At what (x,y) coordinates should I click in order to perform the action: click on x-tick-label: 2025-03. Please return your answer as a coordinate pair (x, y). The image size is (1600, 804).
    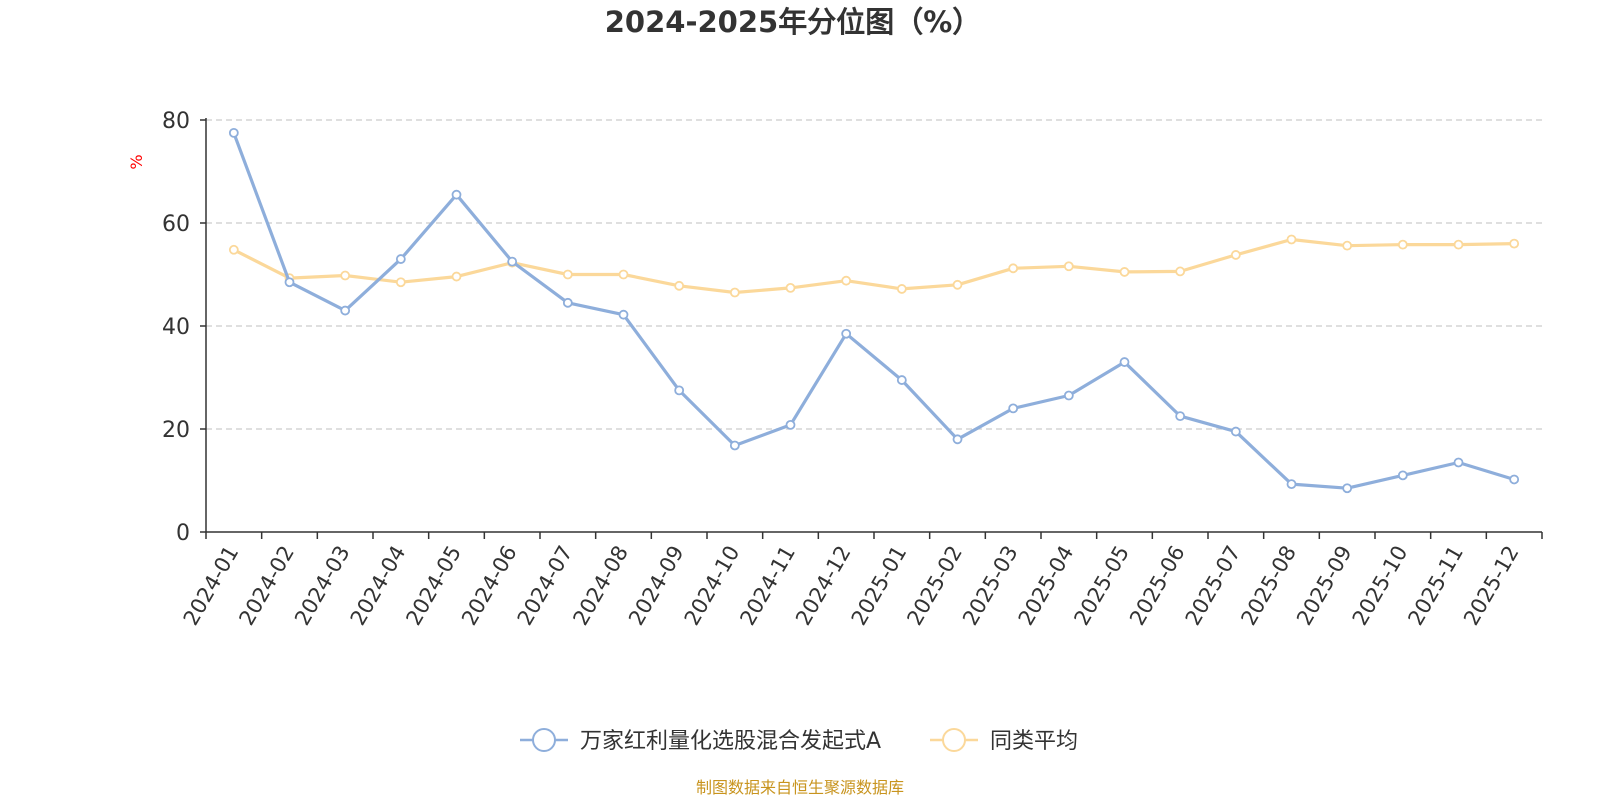
    Looking at the image, I should click on (990, 586).